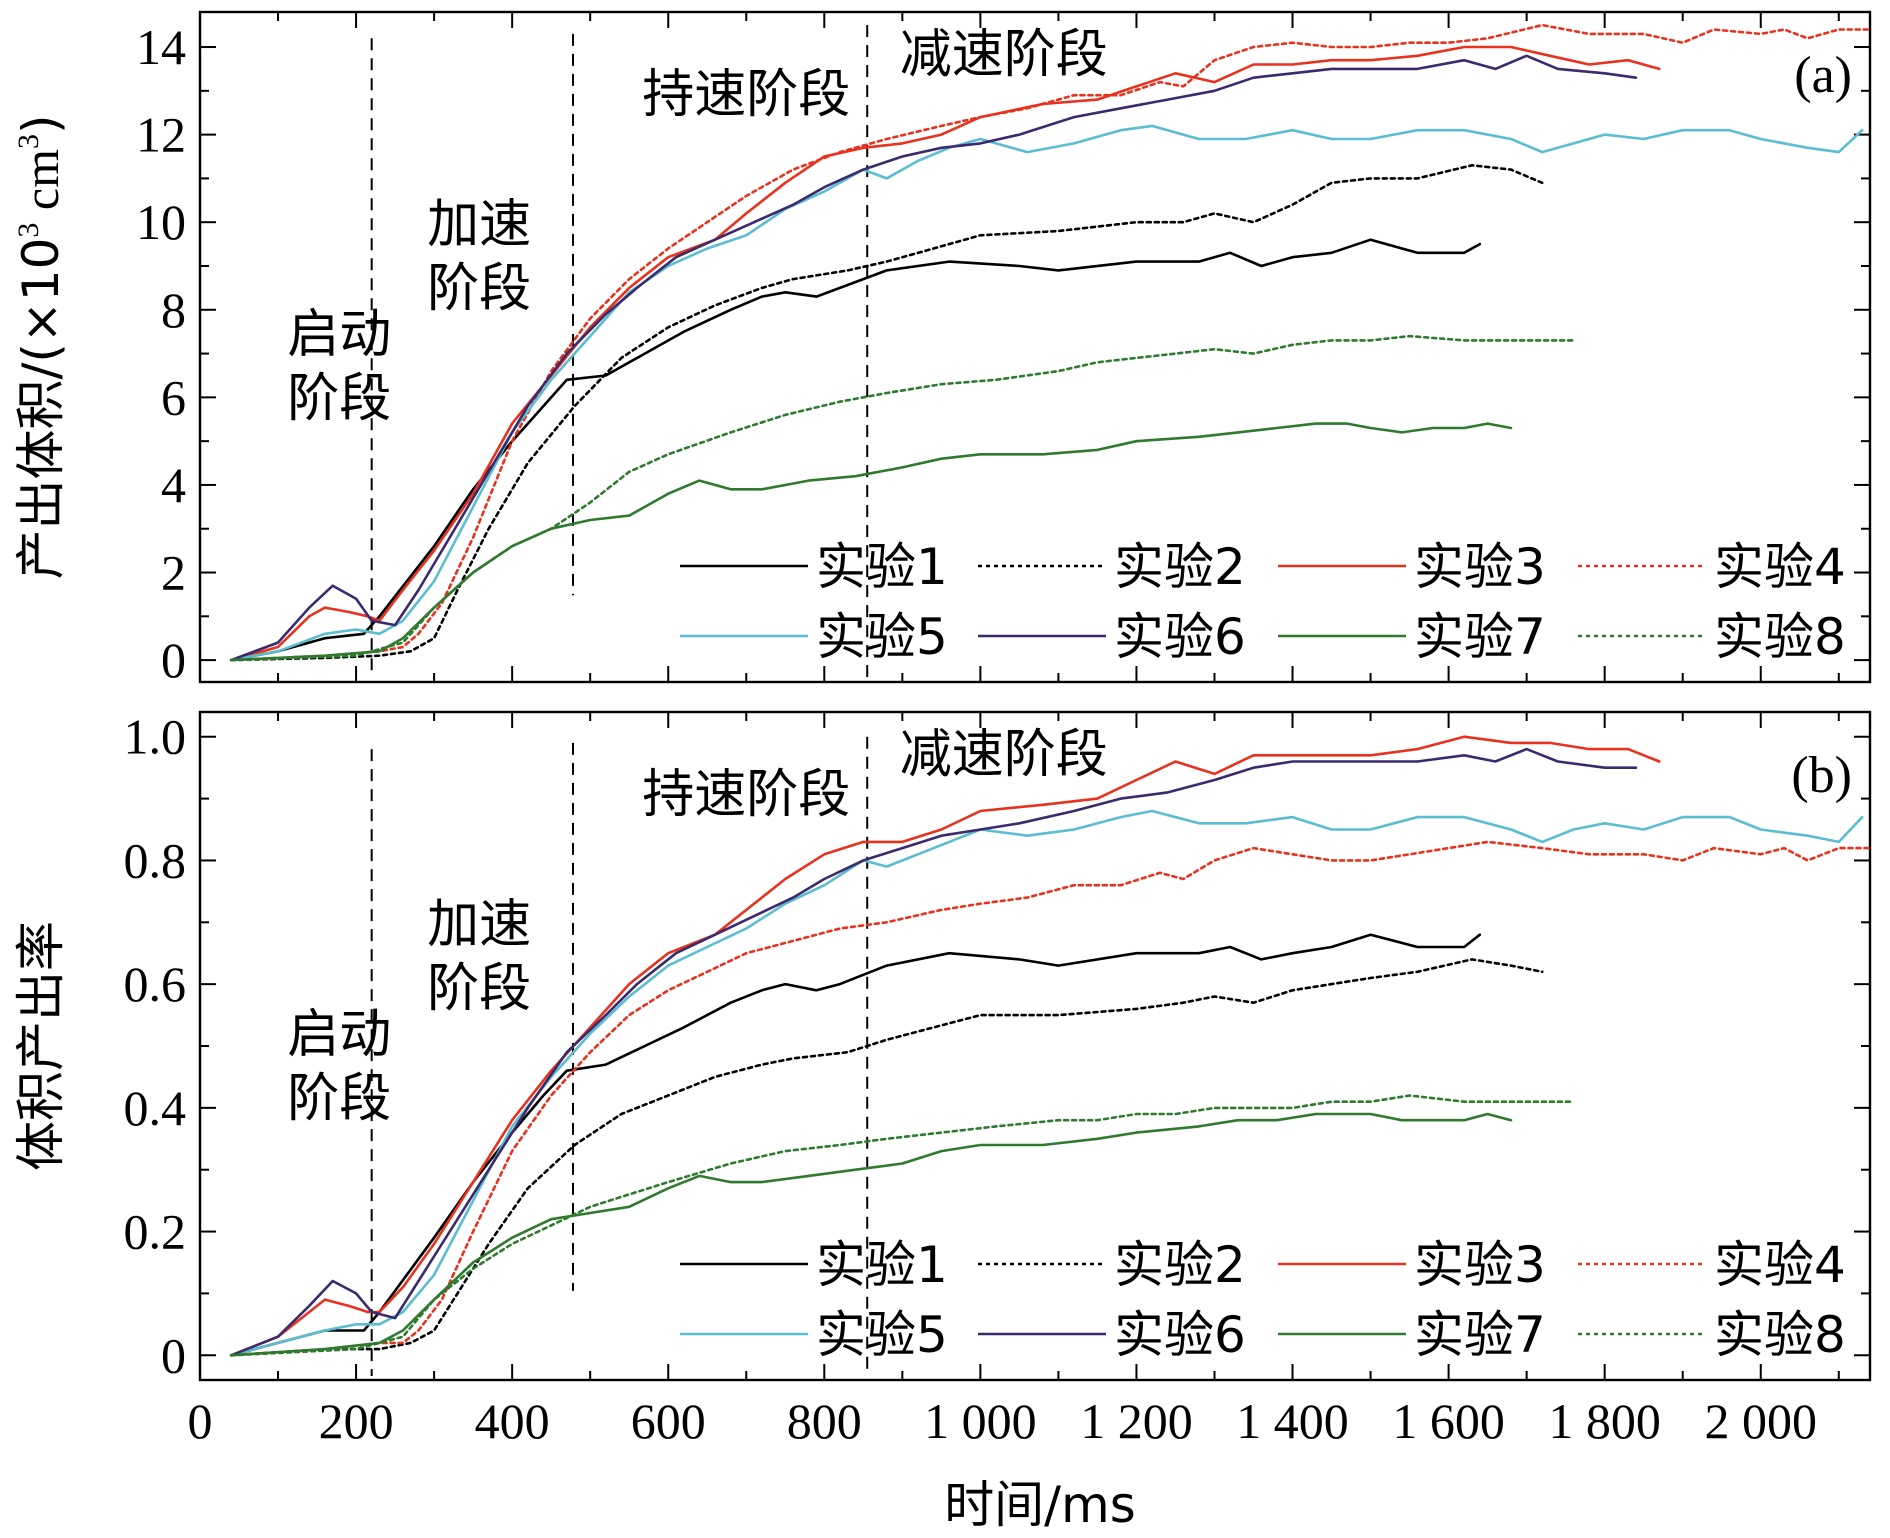 Image resolution: width=1890 pixels, height=1538 pixels. What do you see at coordinates (161, 47) in the screenshot?
I see `y-tick-label: 14` at bounding box center [161, 47].